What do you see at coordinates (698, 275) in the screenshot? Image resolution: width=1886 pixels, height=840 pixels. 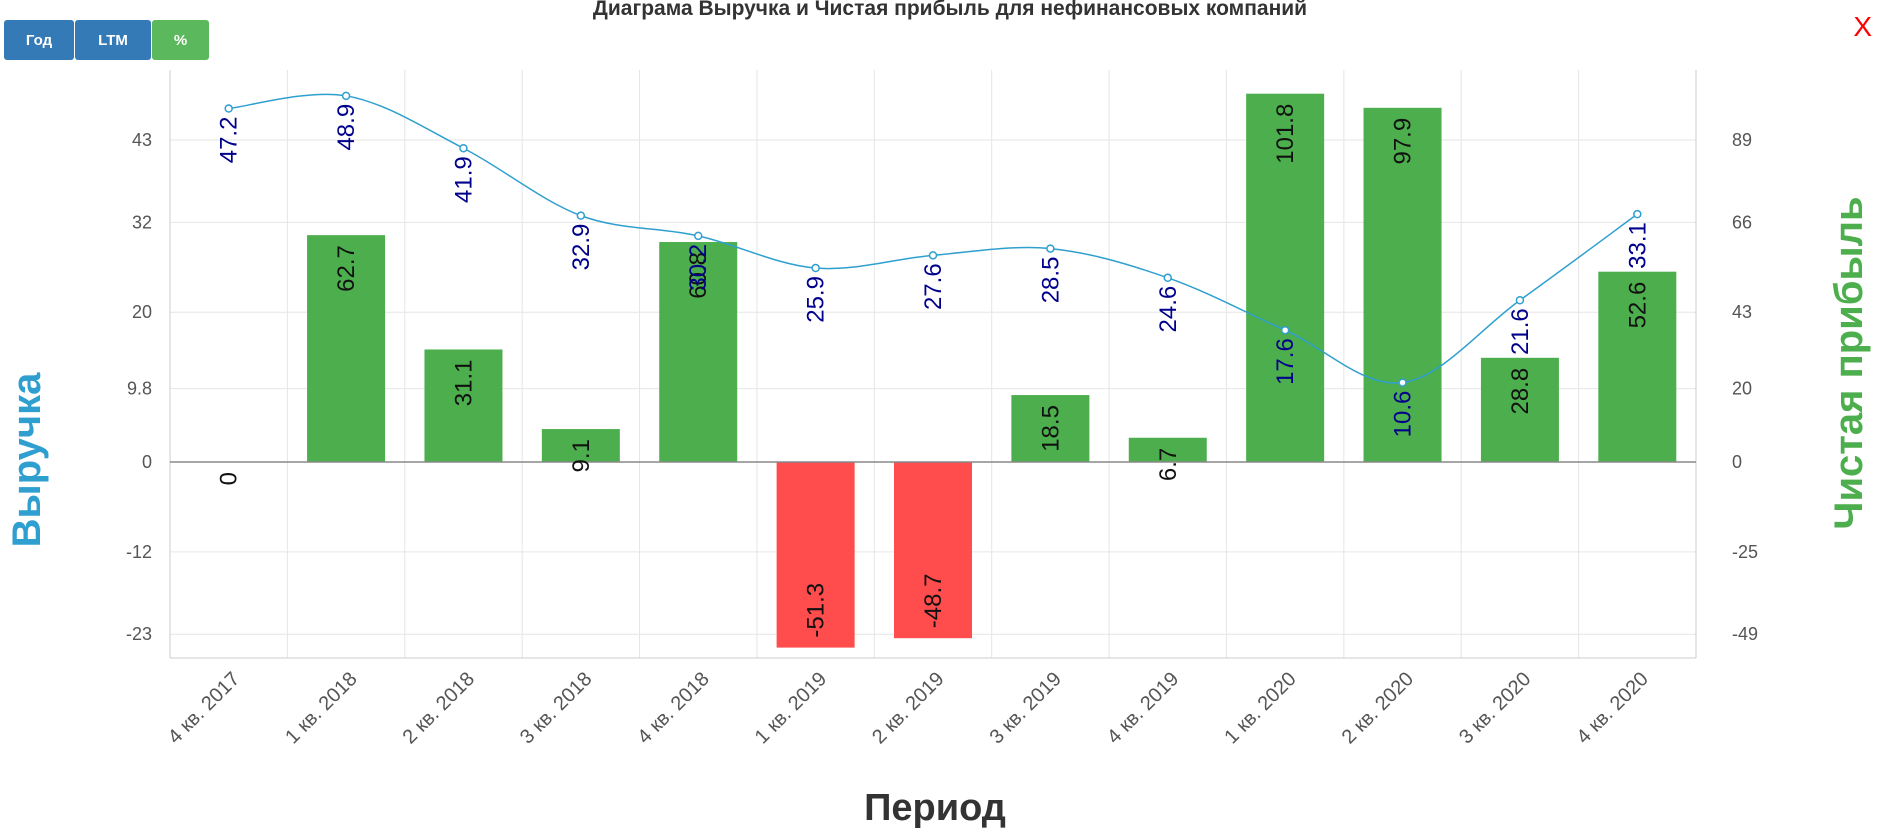 I see `profit-value-label: 60.8` at bounding box center [698, 275].